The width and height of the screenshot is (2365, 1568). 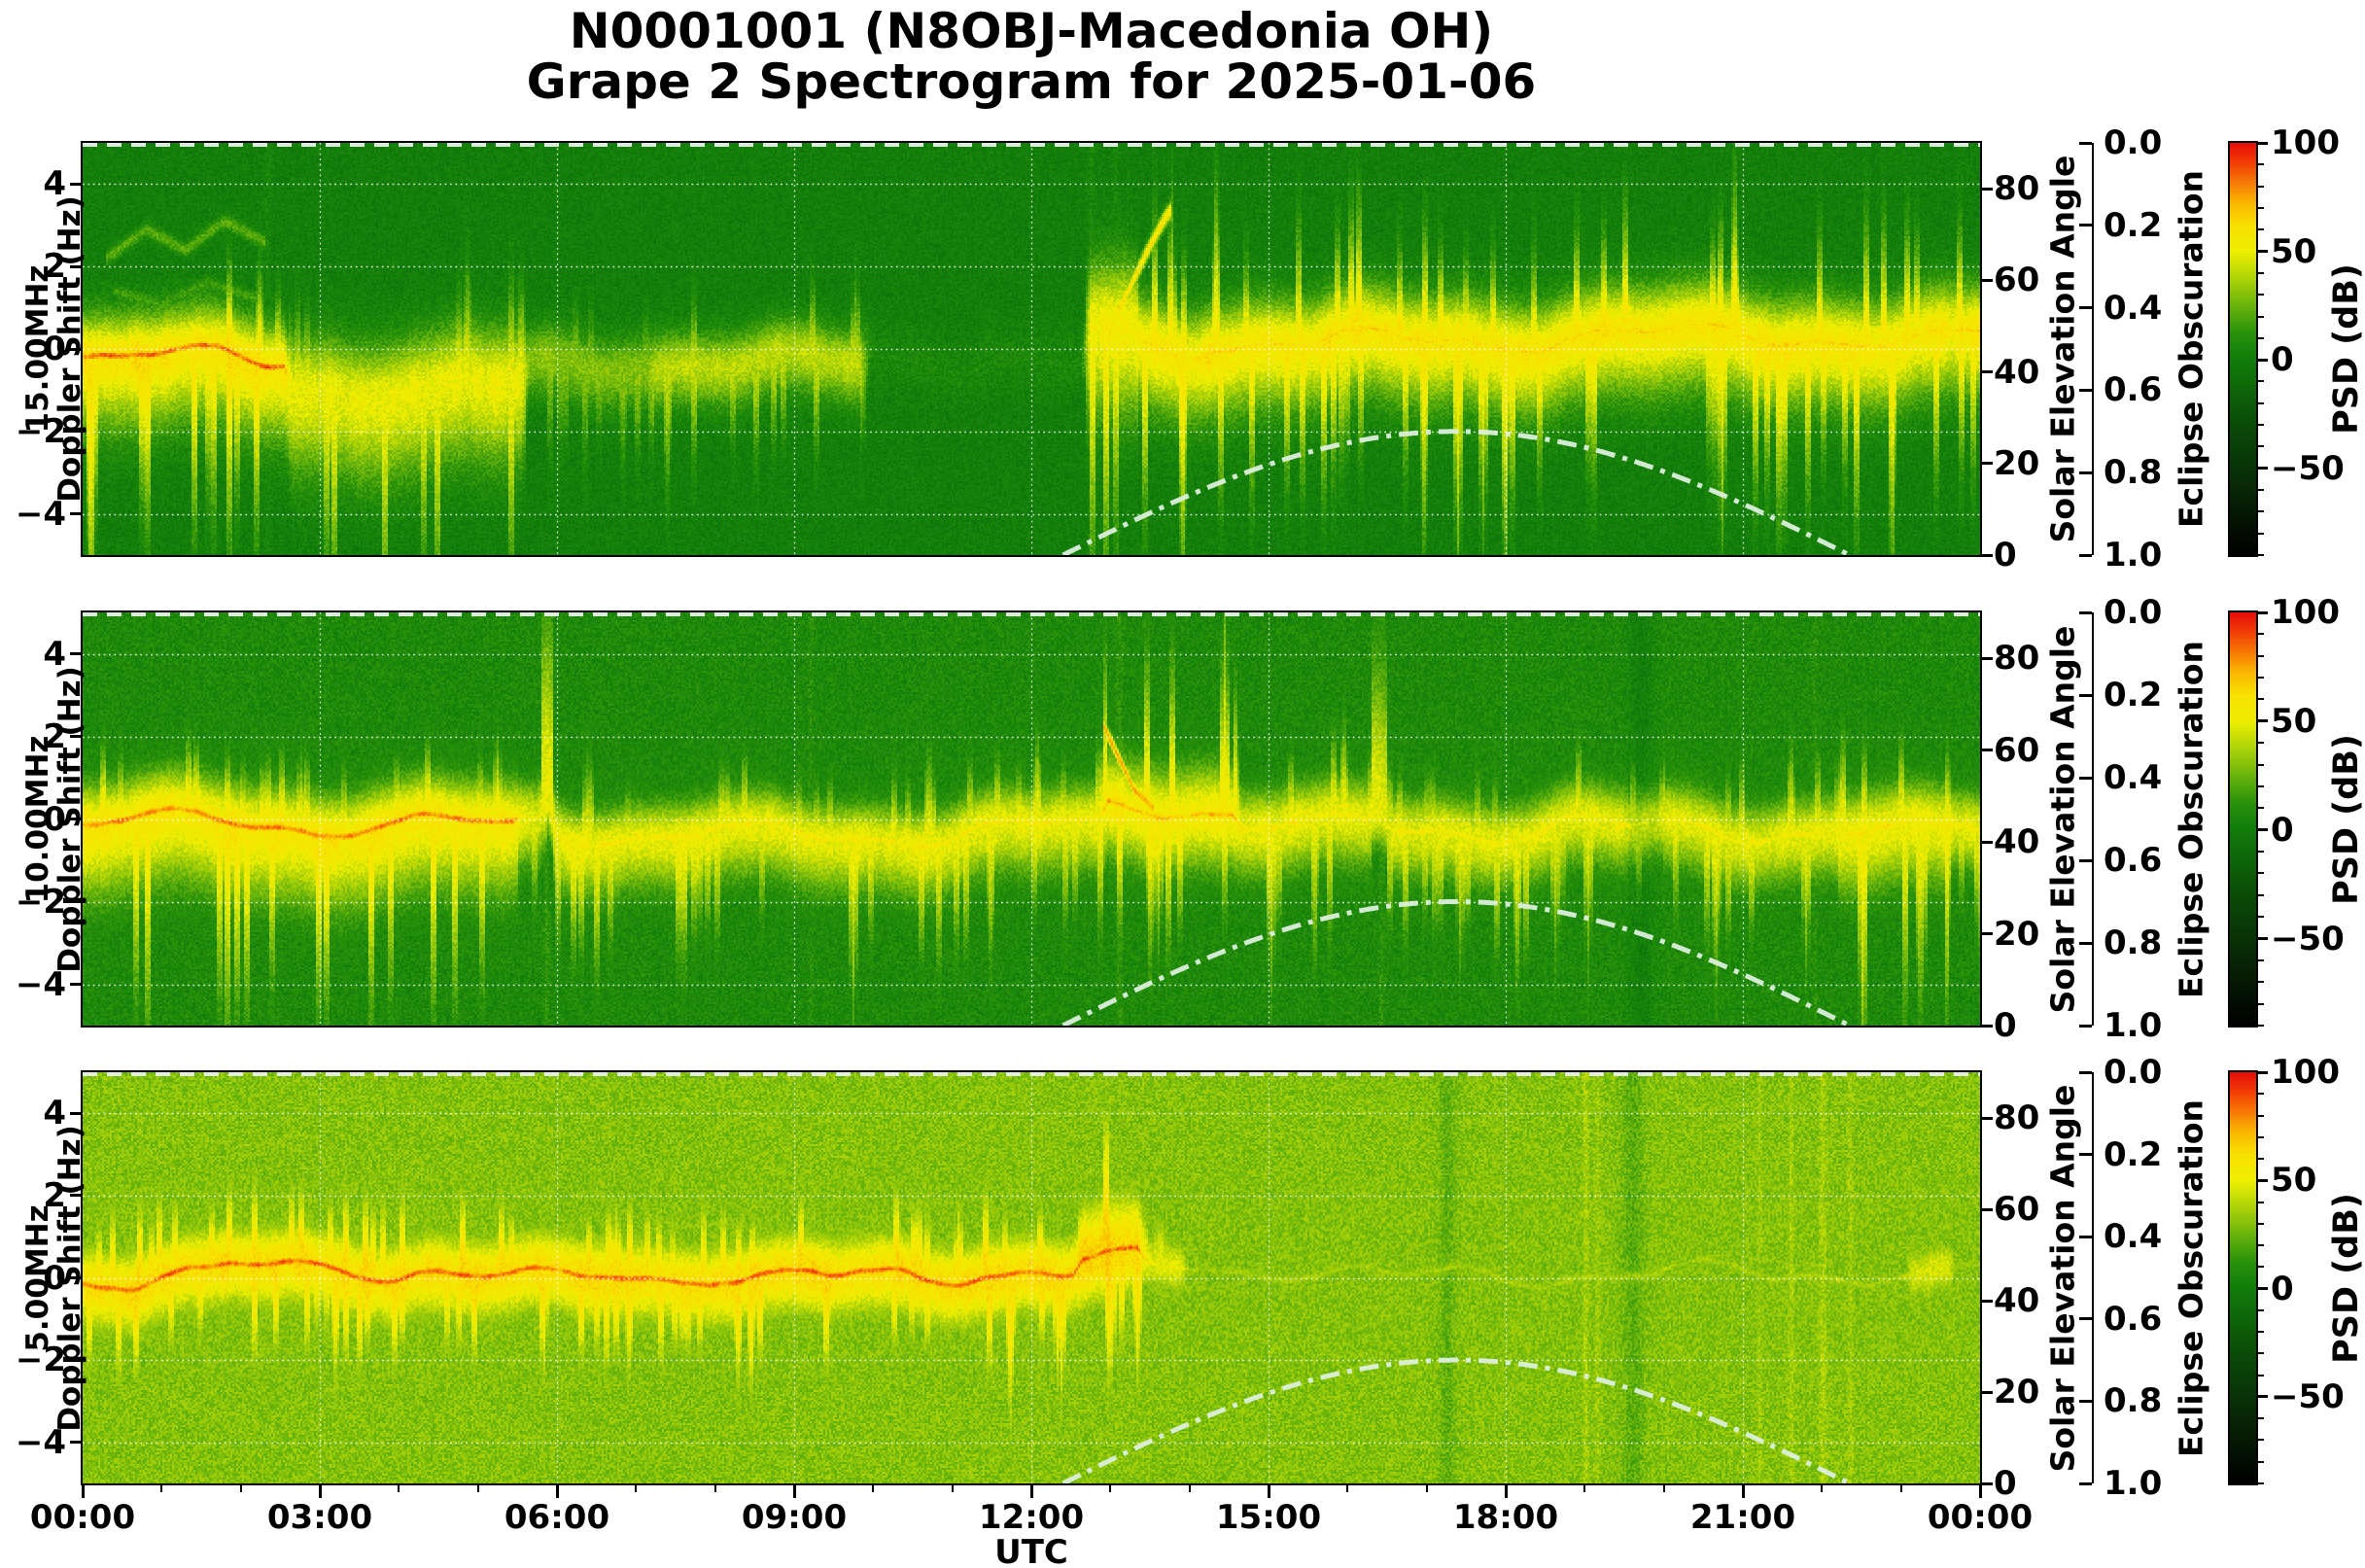 I want to click on eclipse-tick-label: 0.6, so click(x=2133, y=390).